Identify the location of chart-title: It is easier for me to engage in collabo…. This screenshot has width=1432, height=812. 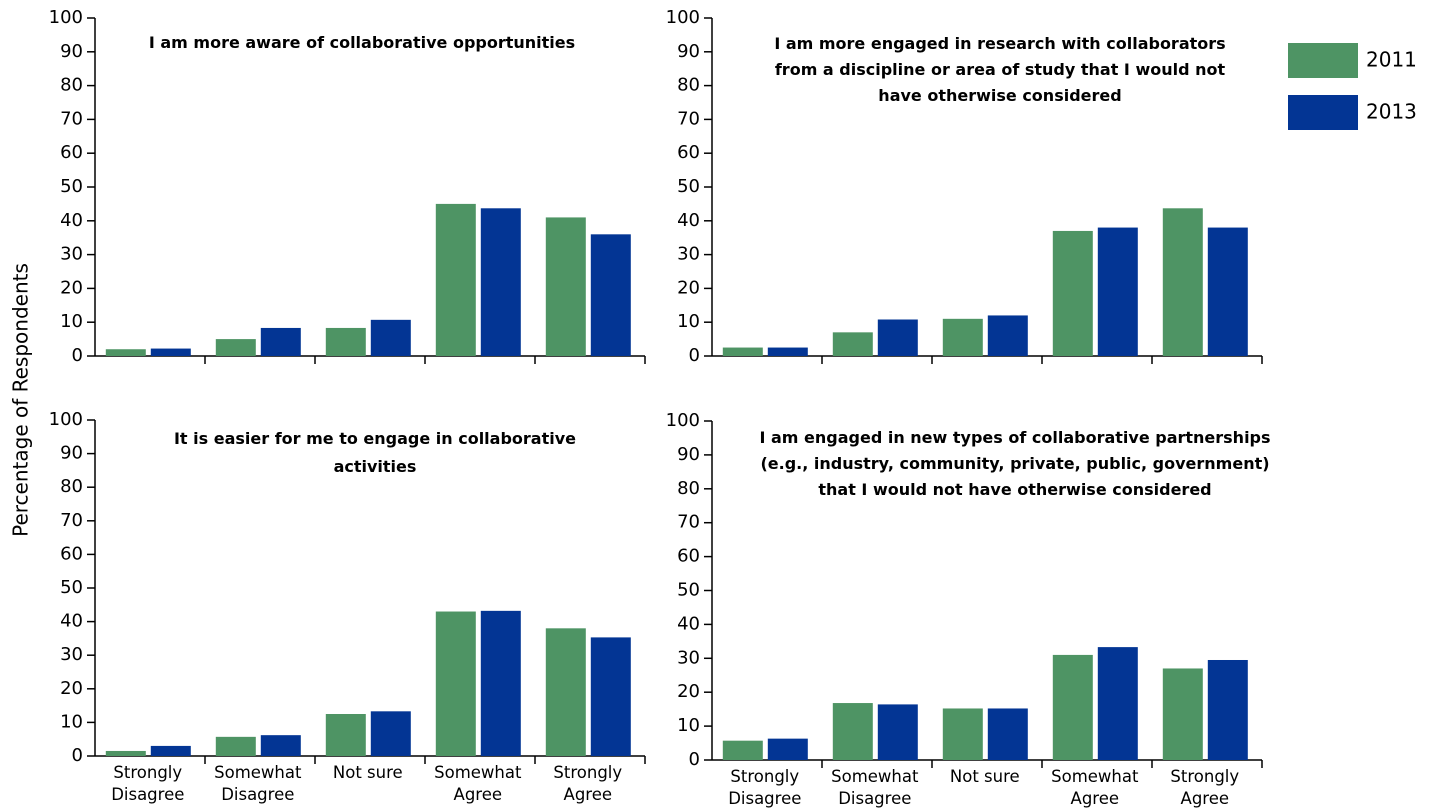
(375, 452).